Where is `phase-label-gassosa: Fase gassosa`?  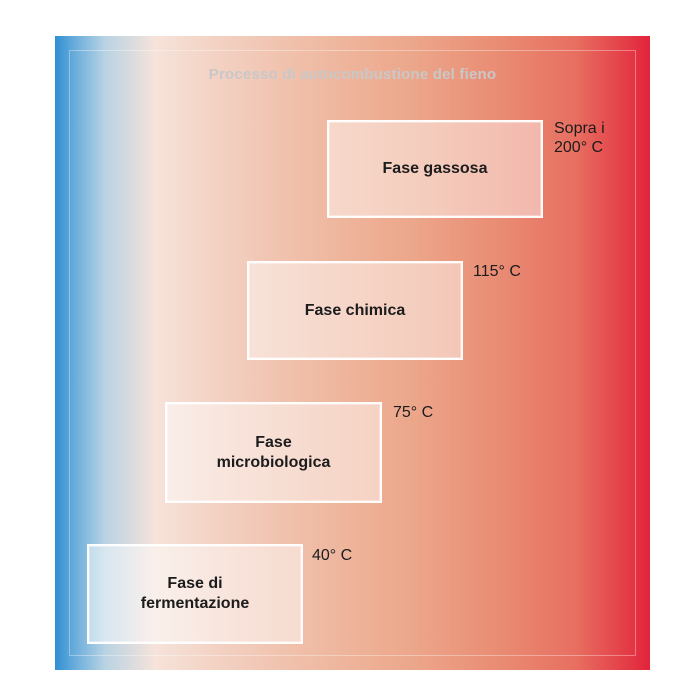 phase-label-gassosa: Fase gassosa is located at coordinates (435, 168).